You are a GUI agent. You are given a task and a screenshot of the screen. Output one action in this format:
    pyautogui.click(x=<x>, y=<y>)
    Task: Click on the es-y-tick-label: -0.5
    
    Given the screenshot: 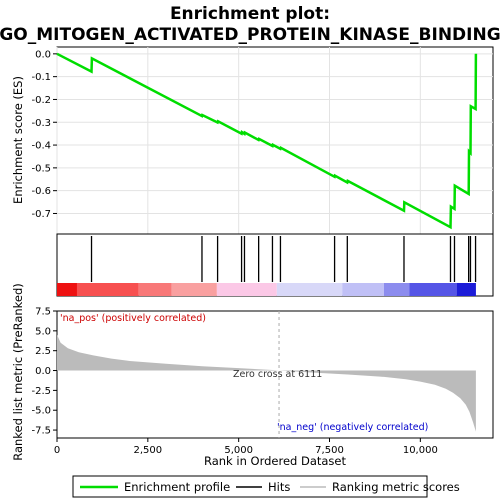 What is the action you would take?
    pyautogui.click(x=41, y=168)
    